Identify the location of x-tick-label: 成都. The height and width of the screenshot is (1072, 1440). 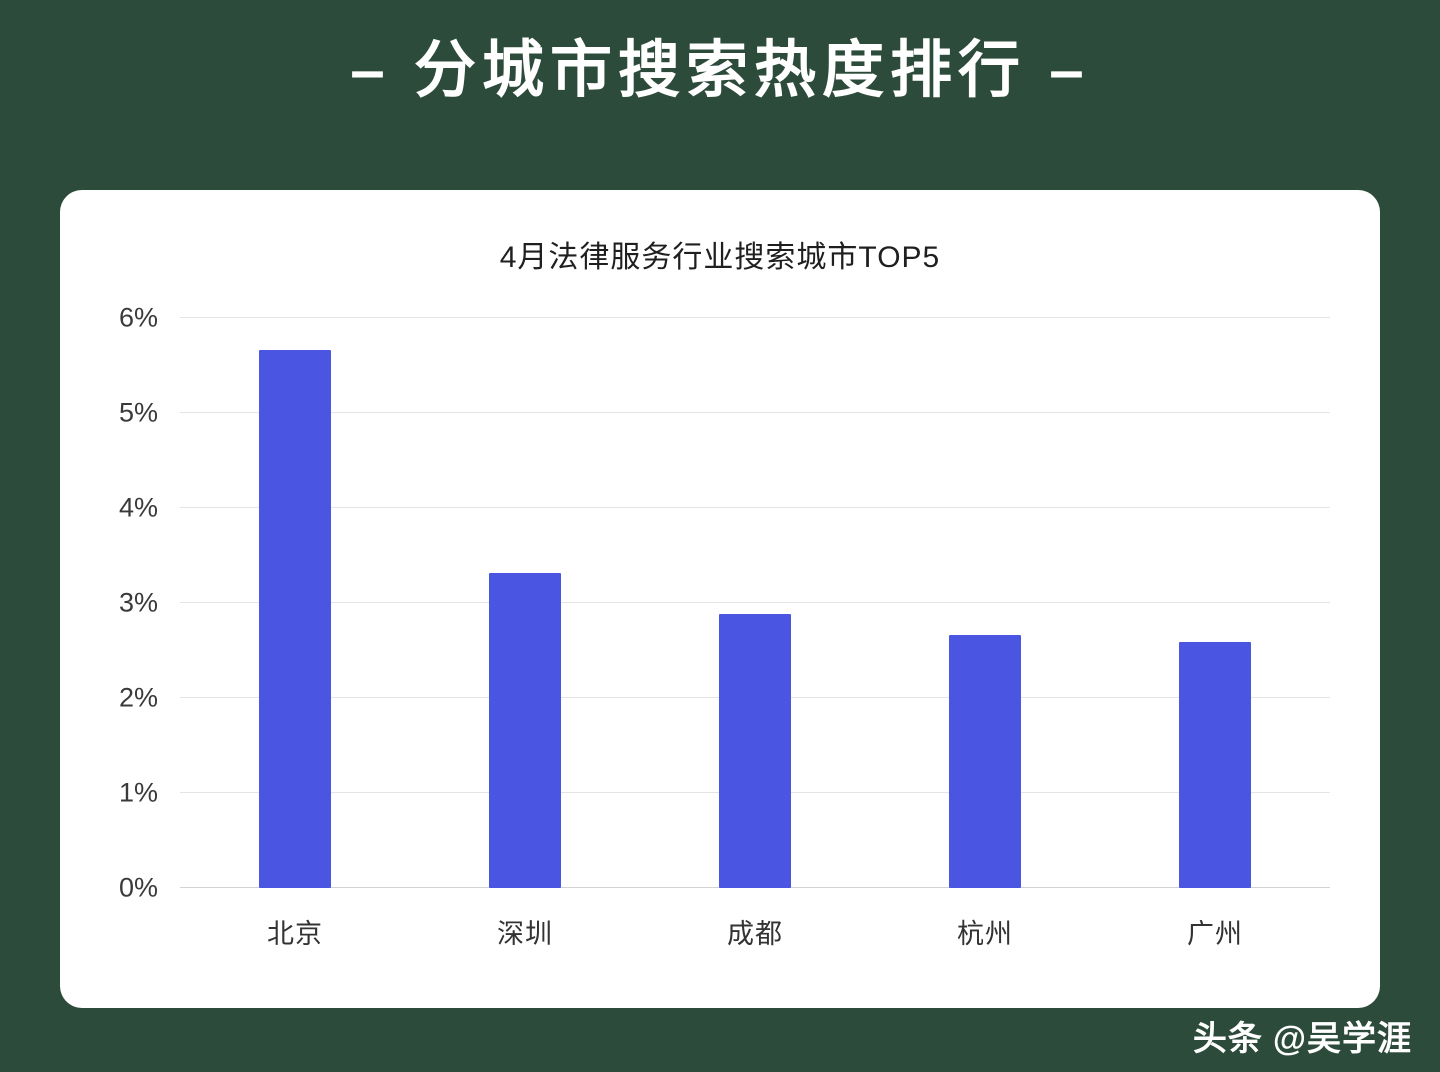
(755, 934).